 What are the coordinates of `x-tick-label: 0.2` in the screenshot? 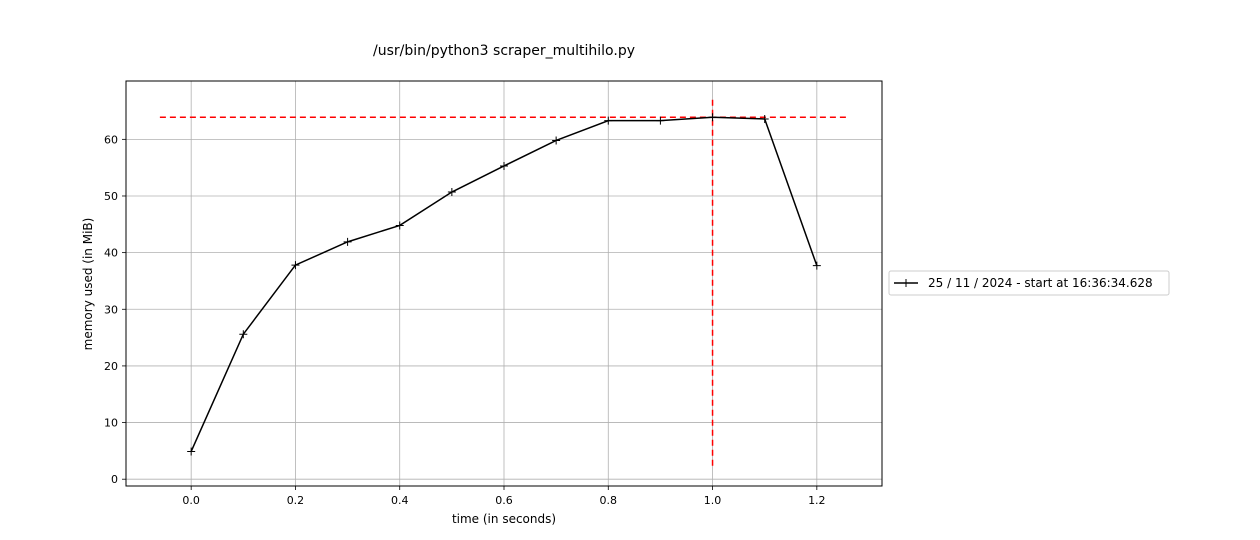 It's located at (296, 500).